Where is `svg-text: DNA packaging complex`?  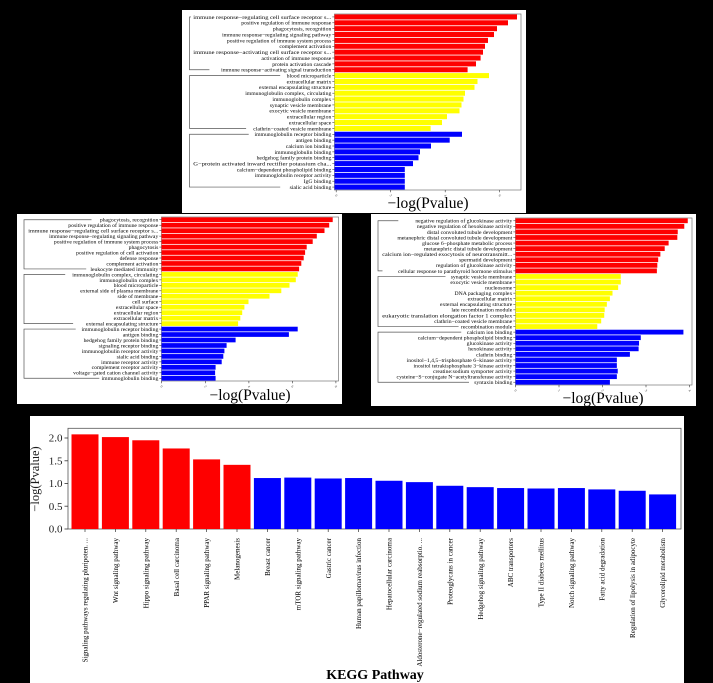 svg-text: DNA packaging complex is located at coordinates (483, 294).